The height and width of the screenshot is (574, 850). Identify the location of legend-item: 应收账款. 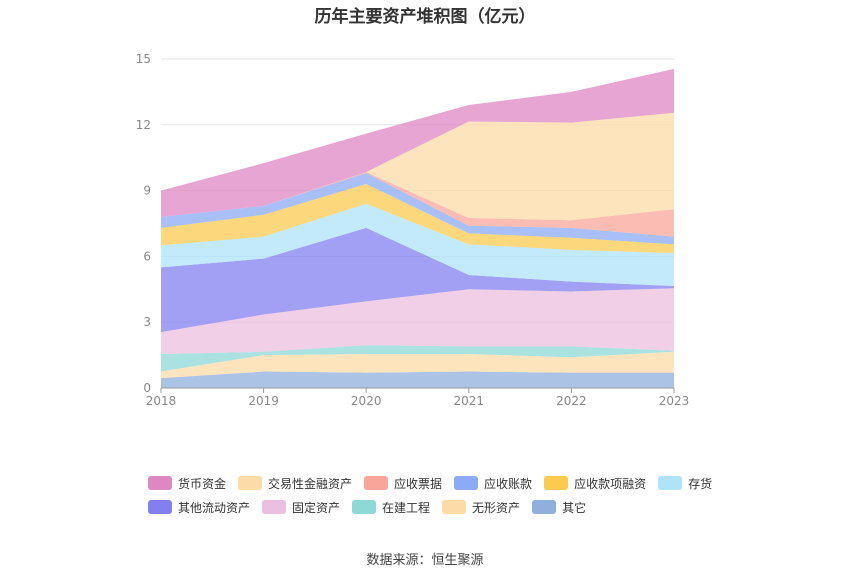
(493, 483).